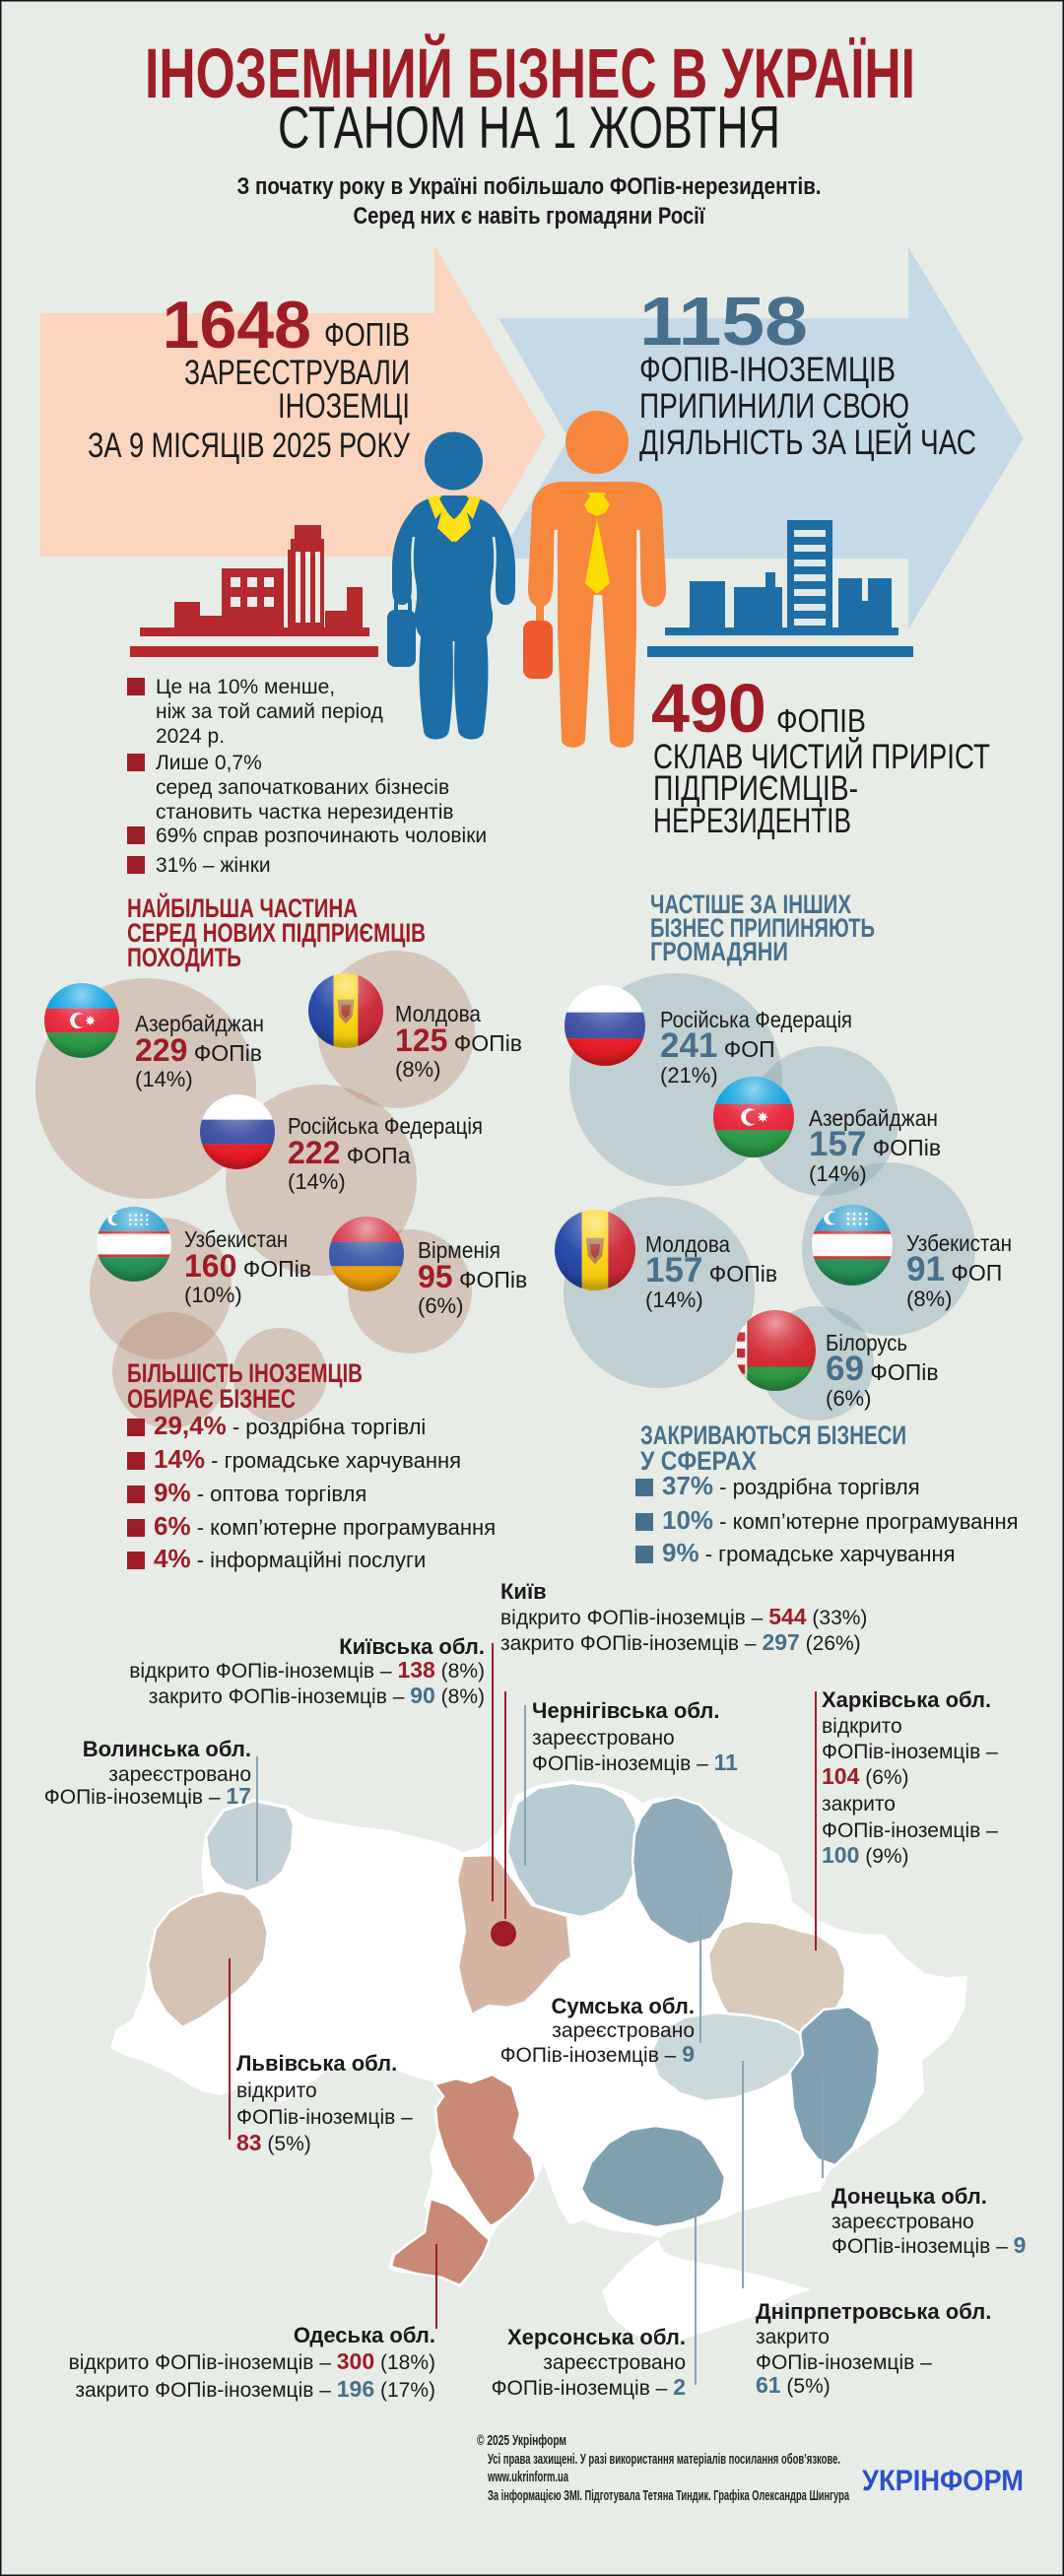 The width and height of the screenshot is (1064, 2576). What do you see at coordinates (822, 757) in the screenshot?
I see `svg-text: СКЛАВ ЧИСТИЙ ПРИРІСТ` at bounding box center [822, 757].